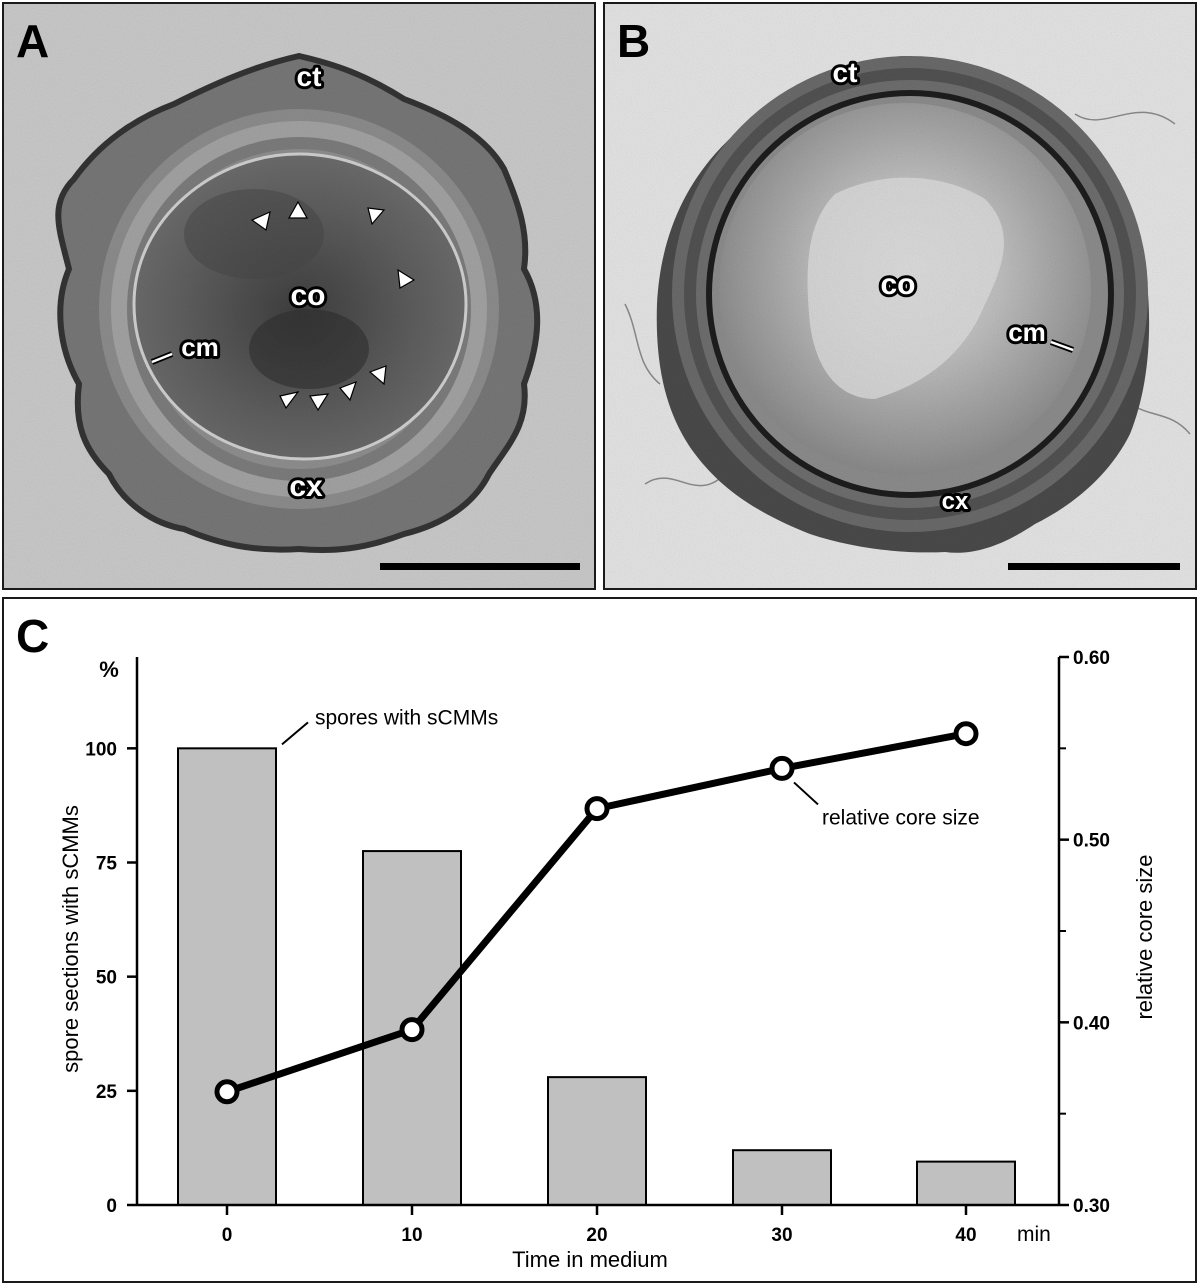  What do you see at coordinates (634, 41) in the screenshot?
I see `panel-letter-b: B` at bounding box center [634, 41].